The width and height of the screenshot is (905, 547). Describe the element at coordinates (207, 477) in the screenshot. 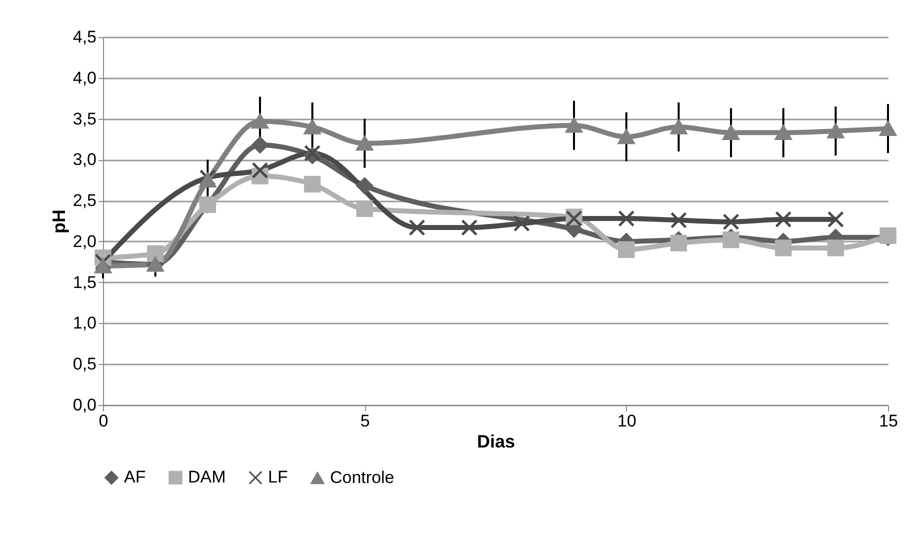

I see `legend-label: DAM` at that location.